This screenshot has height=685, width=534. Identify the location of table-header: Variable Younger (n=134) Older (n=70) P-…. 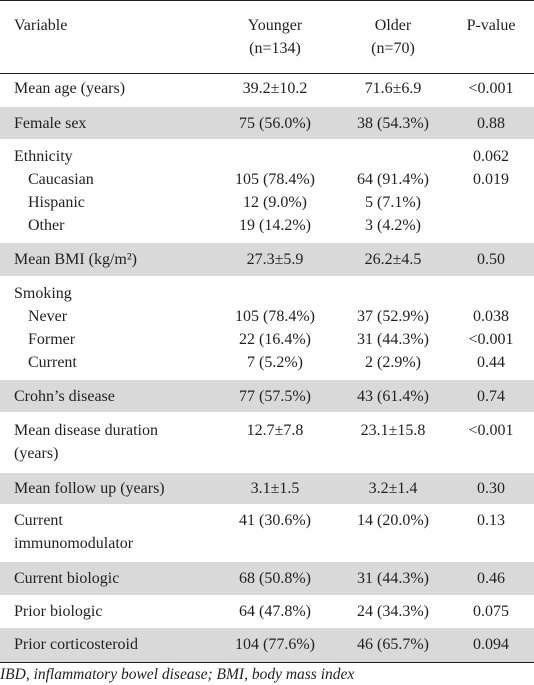
(267, 37).